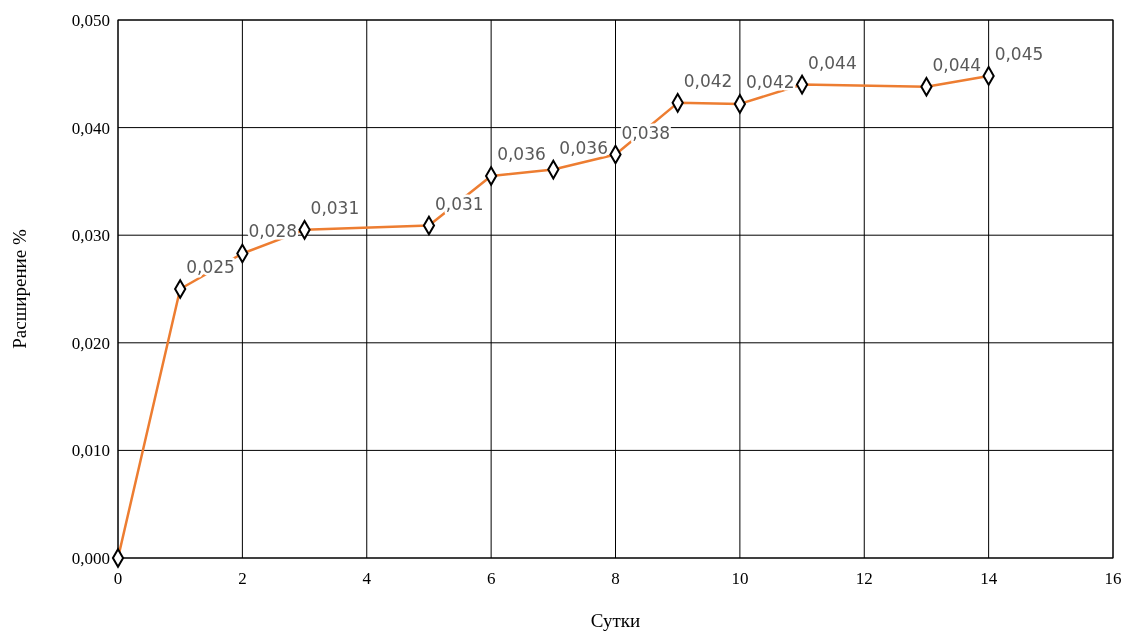  I want to click on y-tick-label: 0,040, so click(90, 128).